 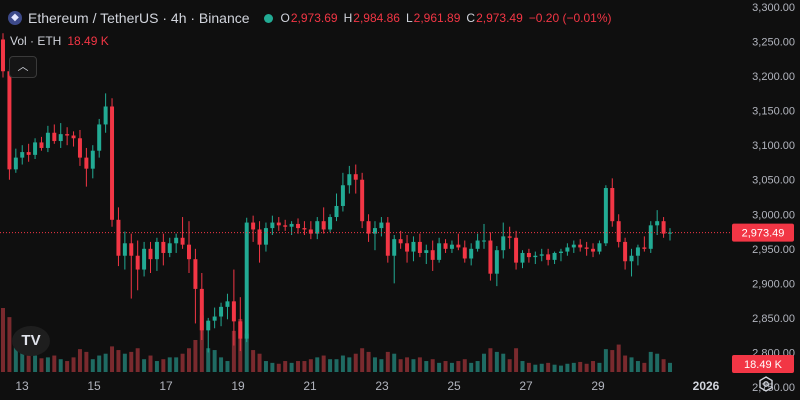 I want to click on time-tick-label: 15, so click(x=94, y=386).